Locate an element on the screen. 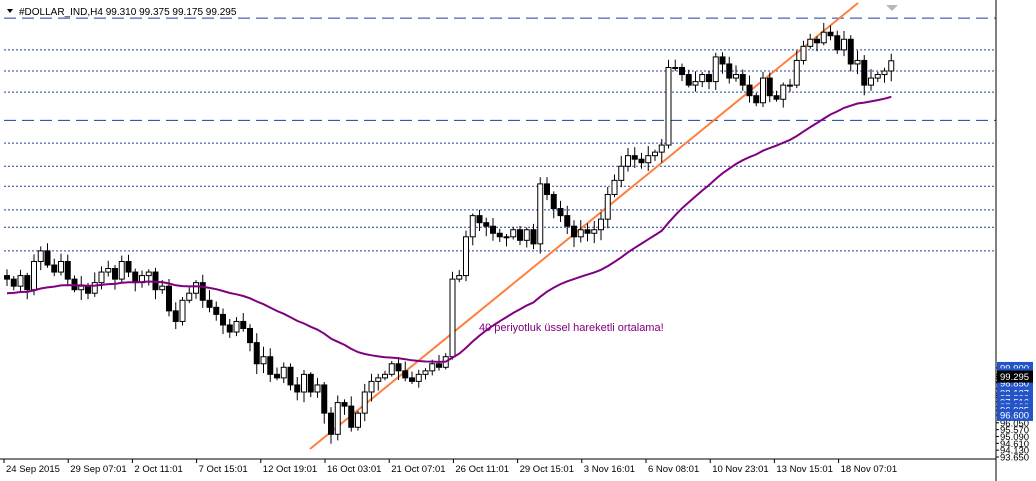 The width and height of the screenshot is (1036, 481). level-price-label-box is located at coordinates (1015, 414).